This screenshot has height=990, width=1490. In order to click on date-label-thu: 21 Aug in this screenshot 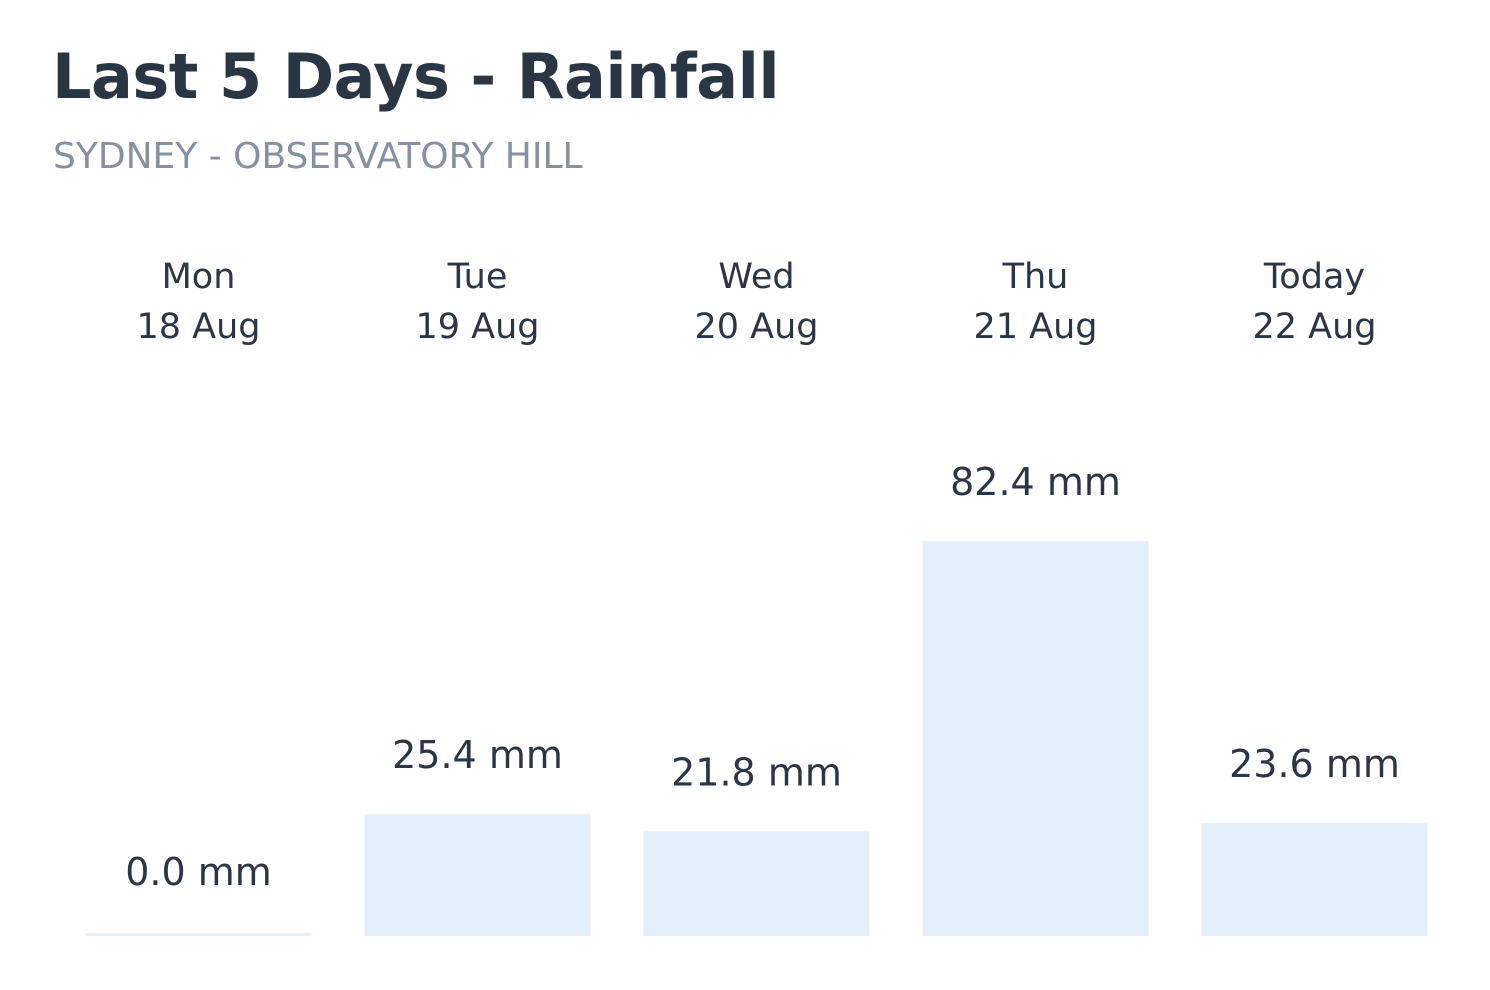, I will do `click(1035, 327)`.